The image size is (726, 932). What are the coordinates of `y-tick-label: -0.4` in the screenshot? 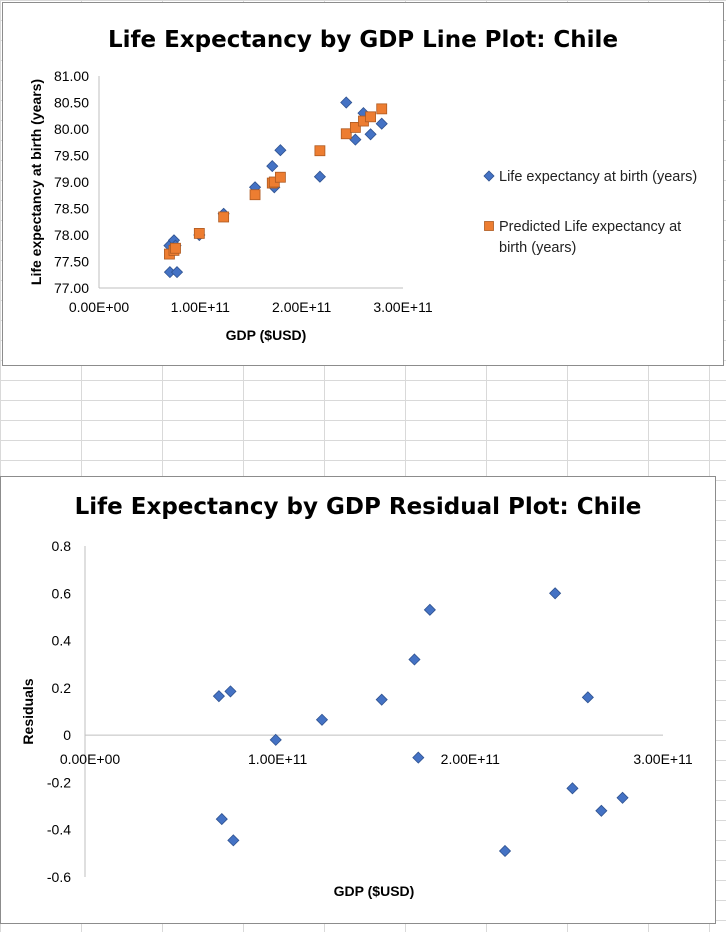 It's located at (59, 830).